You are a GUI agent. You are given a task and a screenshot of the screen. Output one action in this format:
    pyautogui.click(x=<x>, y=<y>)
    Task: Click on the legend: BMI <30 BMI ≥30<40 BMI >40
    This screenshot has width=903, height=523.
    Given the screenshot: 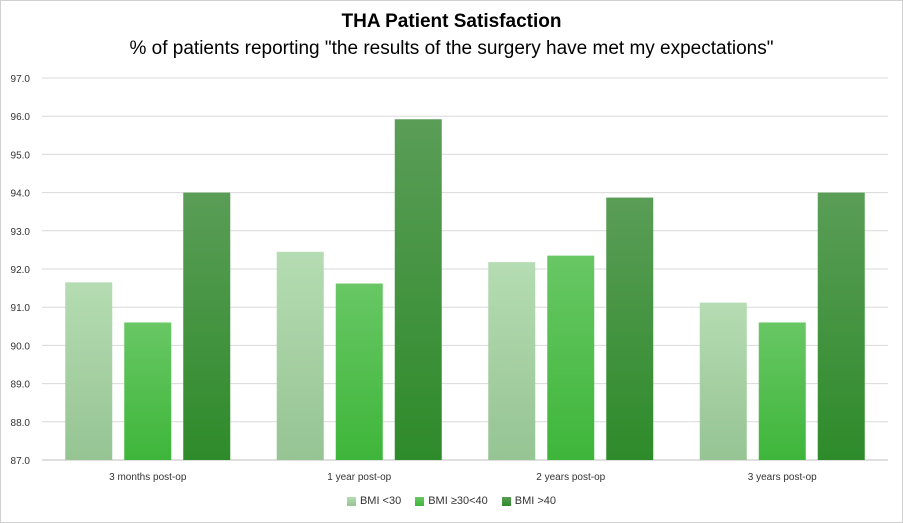 What is the action you would take?
    pyautogui.click(x=451, y=501)
    